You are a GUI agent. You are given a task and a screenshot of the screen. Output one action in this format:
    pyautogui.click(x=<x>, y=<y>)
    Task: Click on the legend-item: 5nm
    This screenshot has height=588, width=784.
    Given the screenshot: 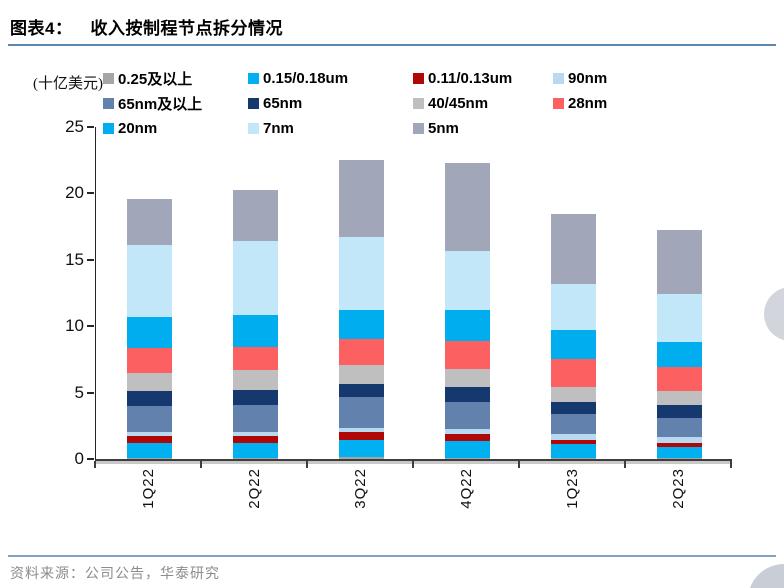 What is the action you would take?
    pyautogui.click(x=483, y=128)
    